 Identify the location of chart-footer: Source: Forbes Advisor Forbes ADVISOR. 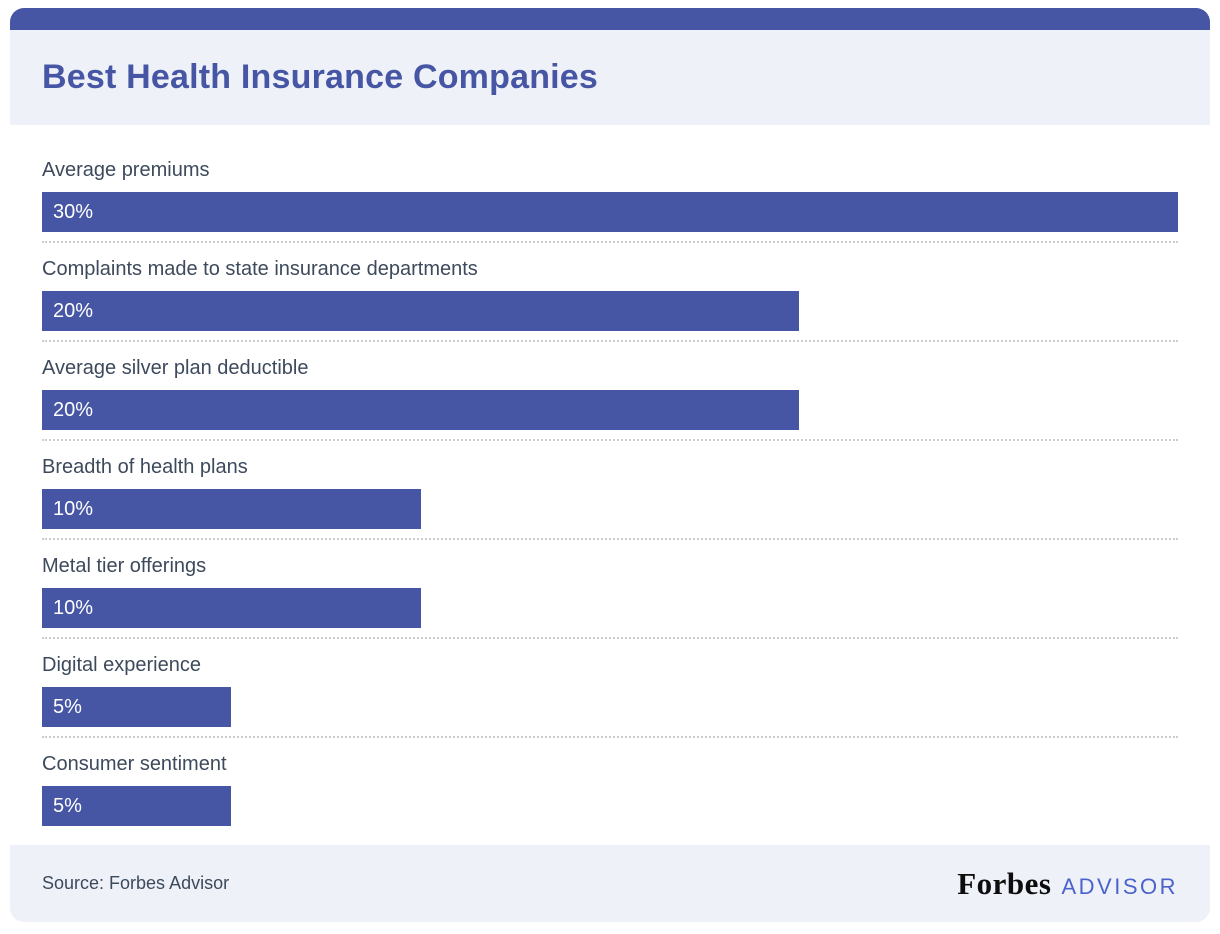
(610, 883).